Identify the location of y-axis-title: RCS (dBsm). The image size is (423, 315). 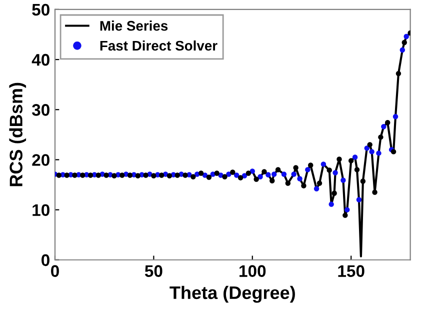
(17, 134).